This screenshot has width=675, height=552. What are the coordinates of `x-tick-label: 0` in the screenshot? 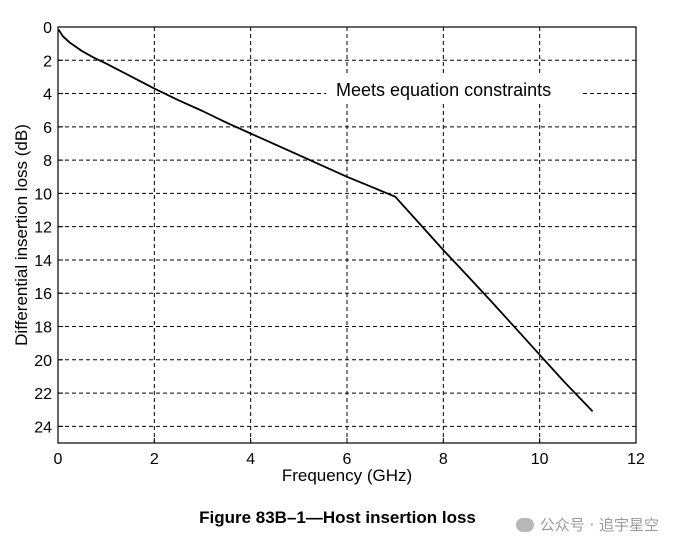 It's located at (58, 459).